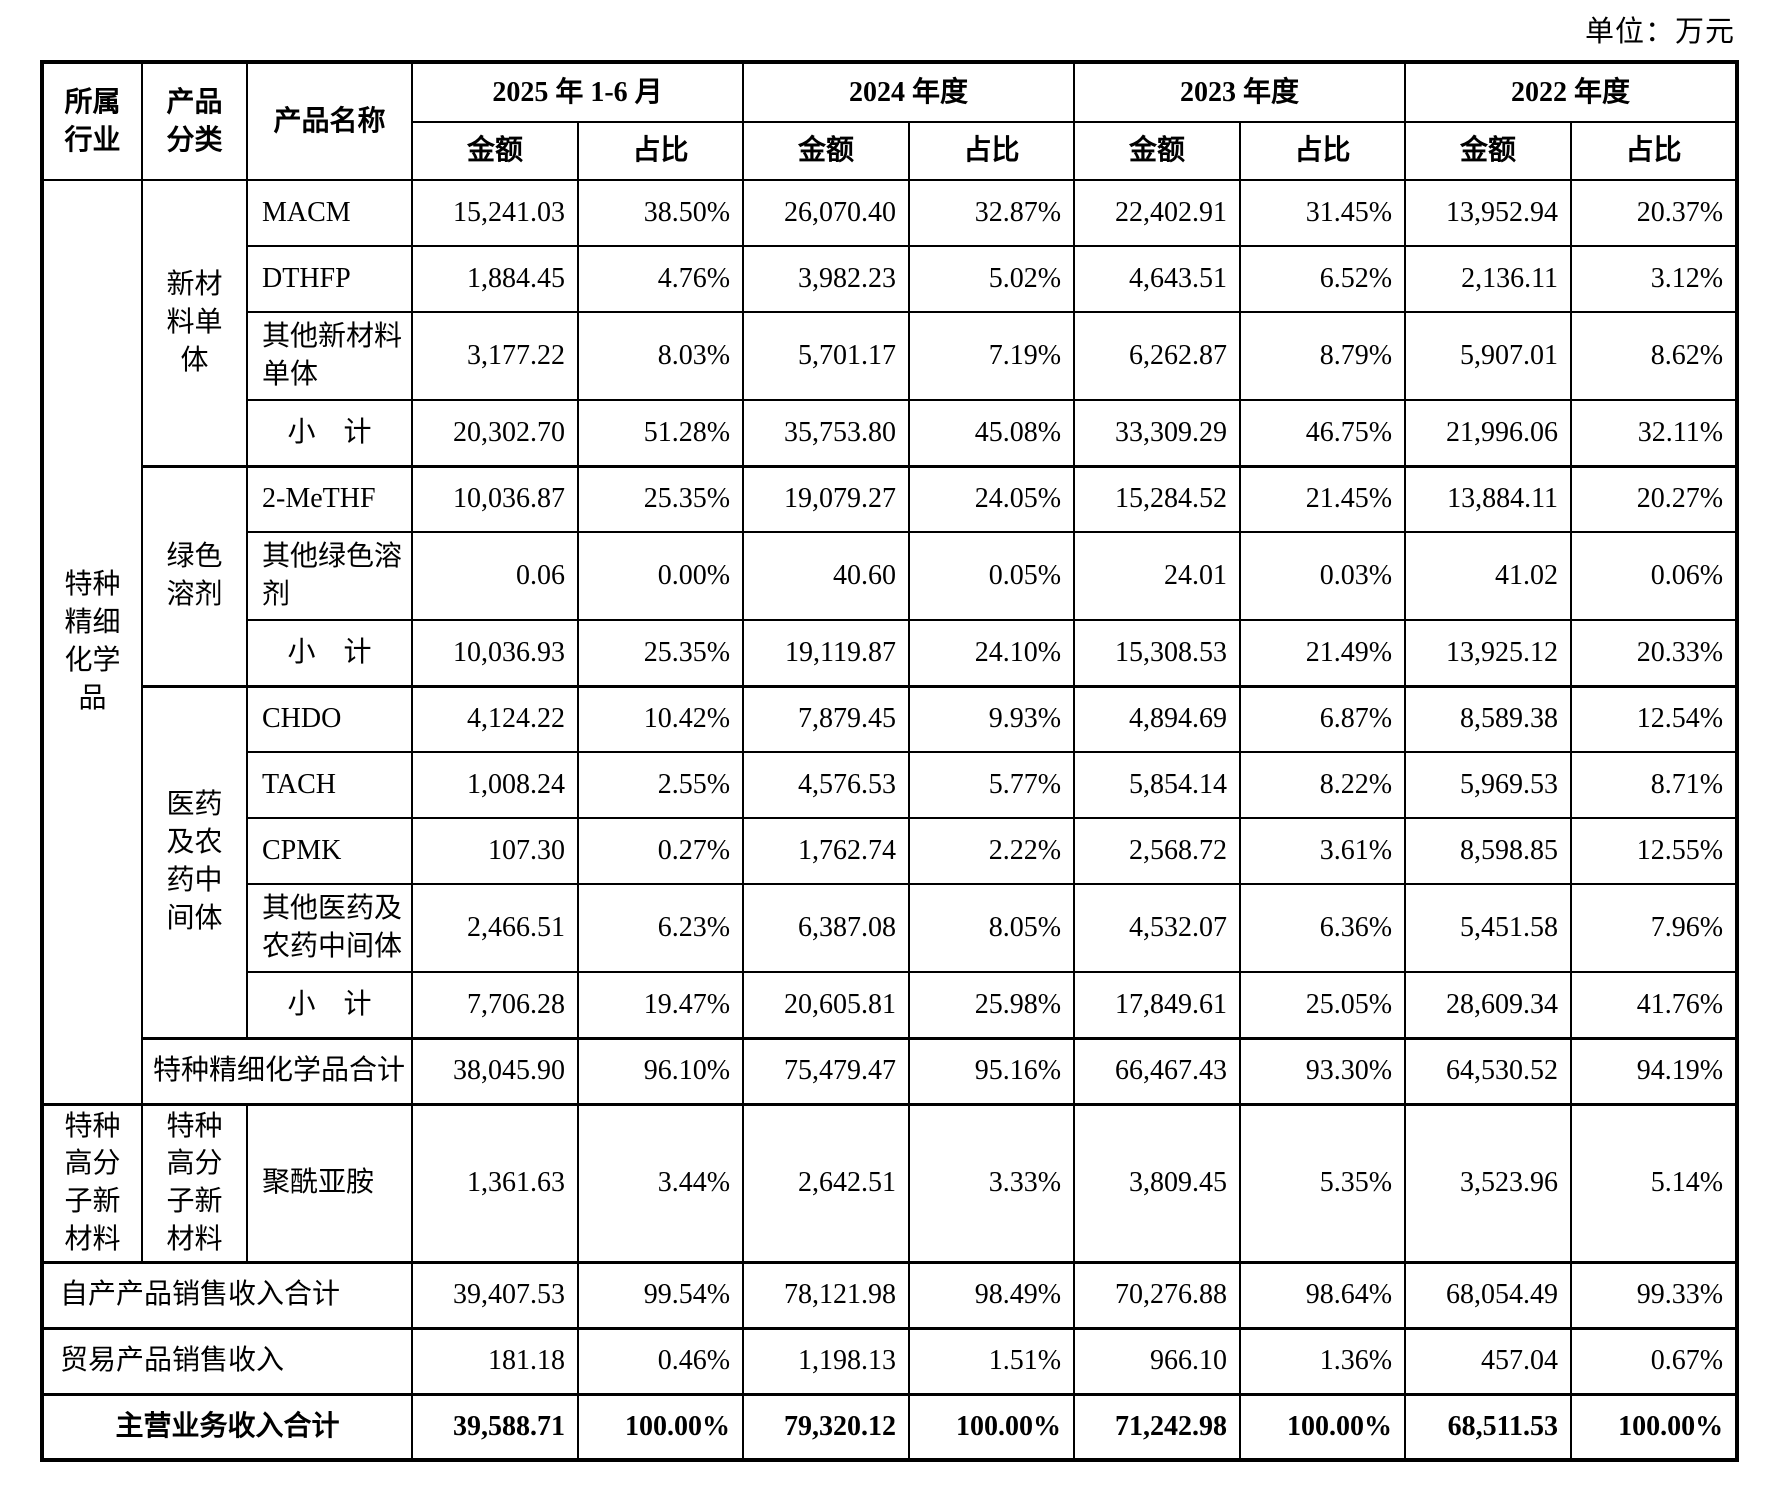  I want to click on amount-cell: 13,925.12, so click(1488, 653).